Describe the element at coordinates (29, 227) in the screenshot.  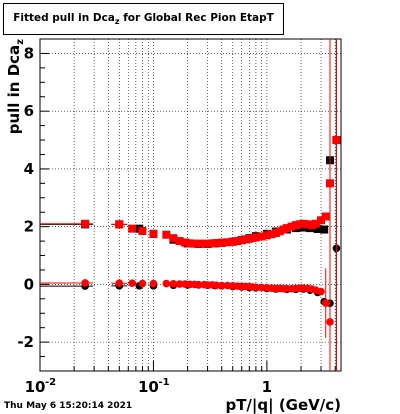
I see `y-tick-label: 2` at that location.